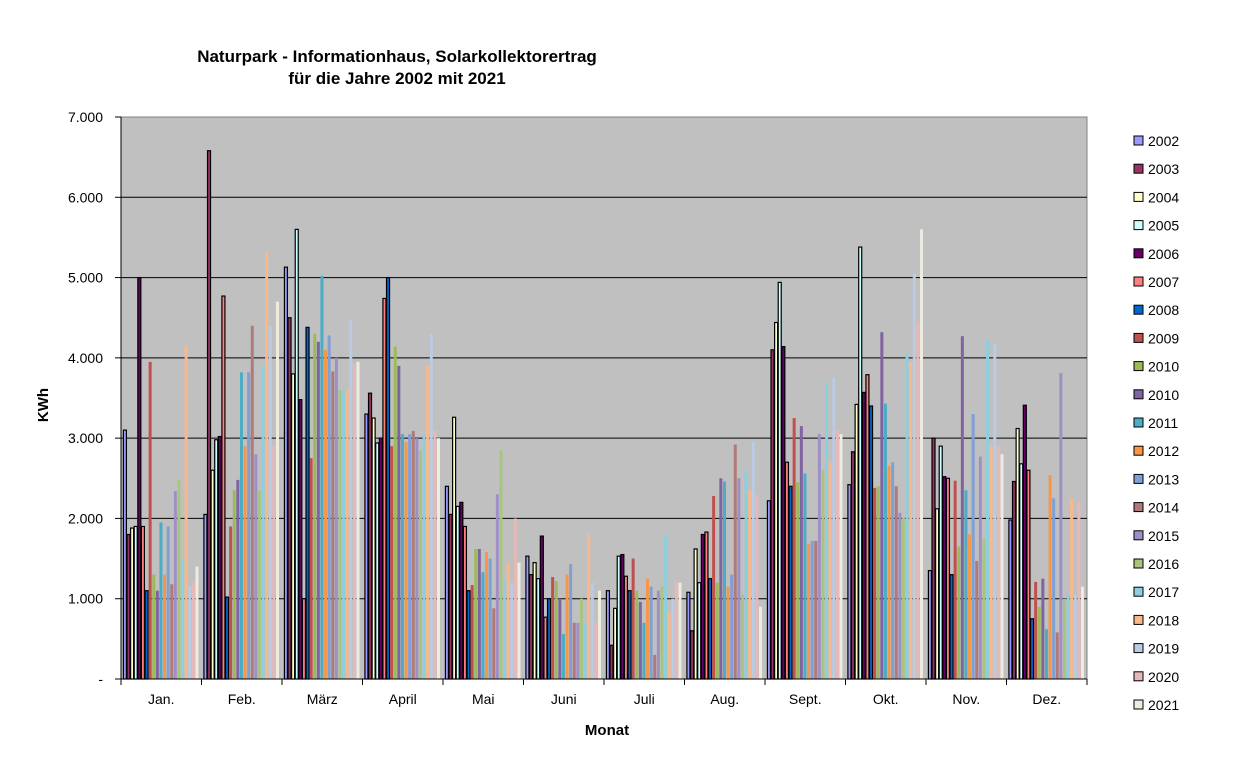  Describe the element at coordinates (1163, 254) in the screenshot. I see `legend-label: 2006` at that location.